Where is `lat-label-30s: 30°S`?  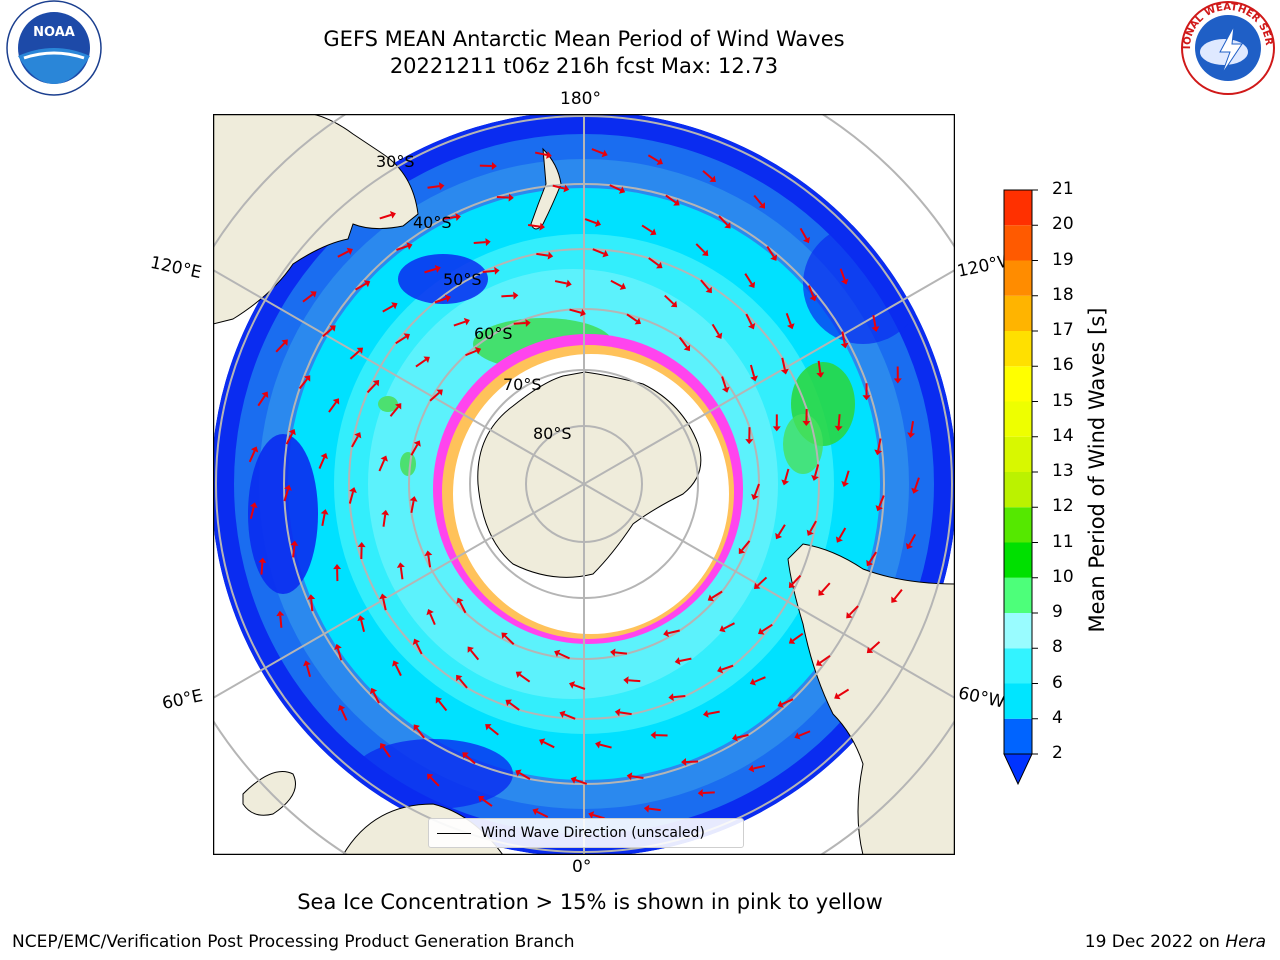
lat-label-30s: 30°S is located at coordinates (395, 161).